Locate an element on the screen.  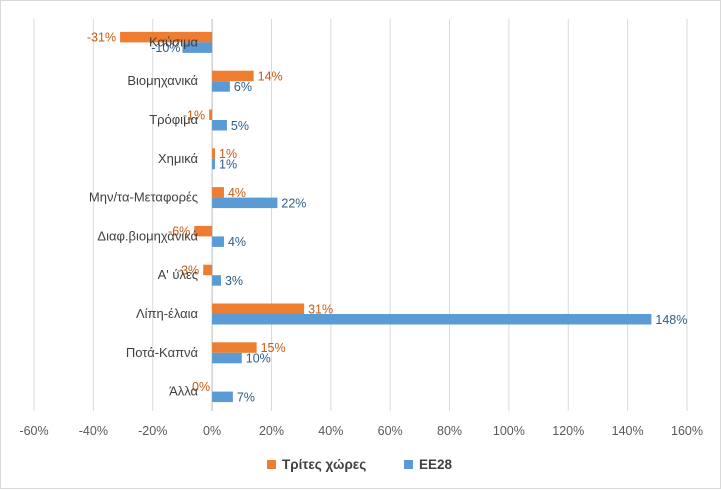
data-label-ee28: 1% is located at coordinates (228, 165).